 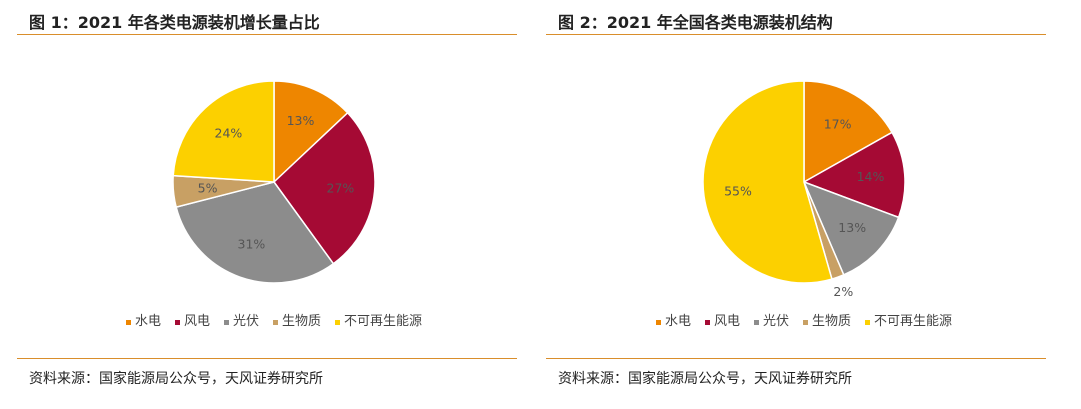 What do you see at coordinates (252, 244) in the screenshot?
I see `pie-1-label-solar: 31%` at bounding box center [252, 244].